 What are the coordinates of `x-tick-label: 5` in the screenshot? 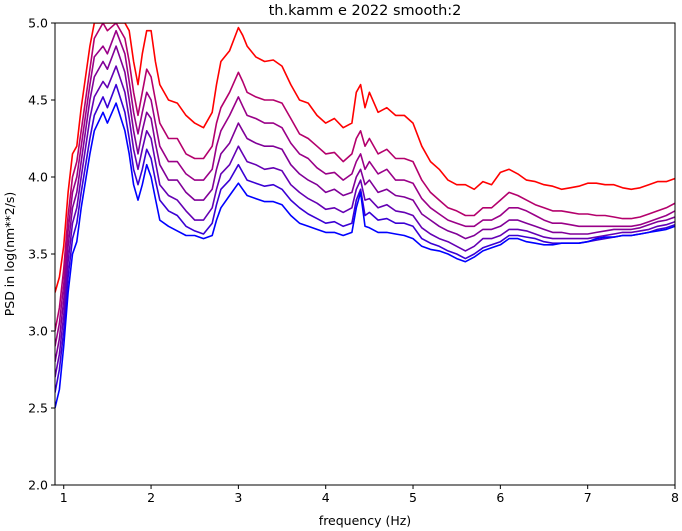 It's located at (413, 497).